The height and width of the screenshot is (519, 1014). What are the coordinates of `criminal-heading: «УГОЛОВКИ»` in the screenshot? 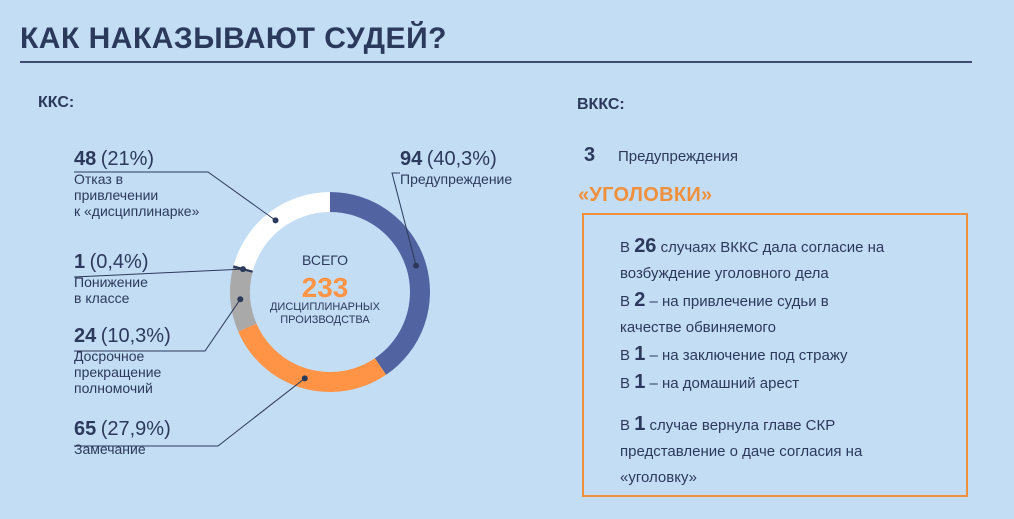 It's located at (645, 195).